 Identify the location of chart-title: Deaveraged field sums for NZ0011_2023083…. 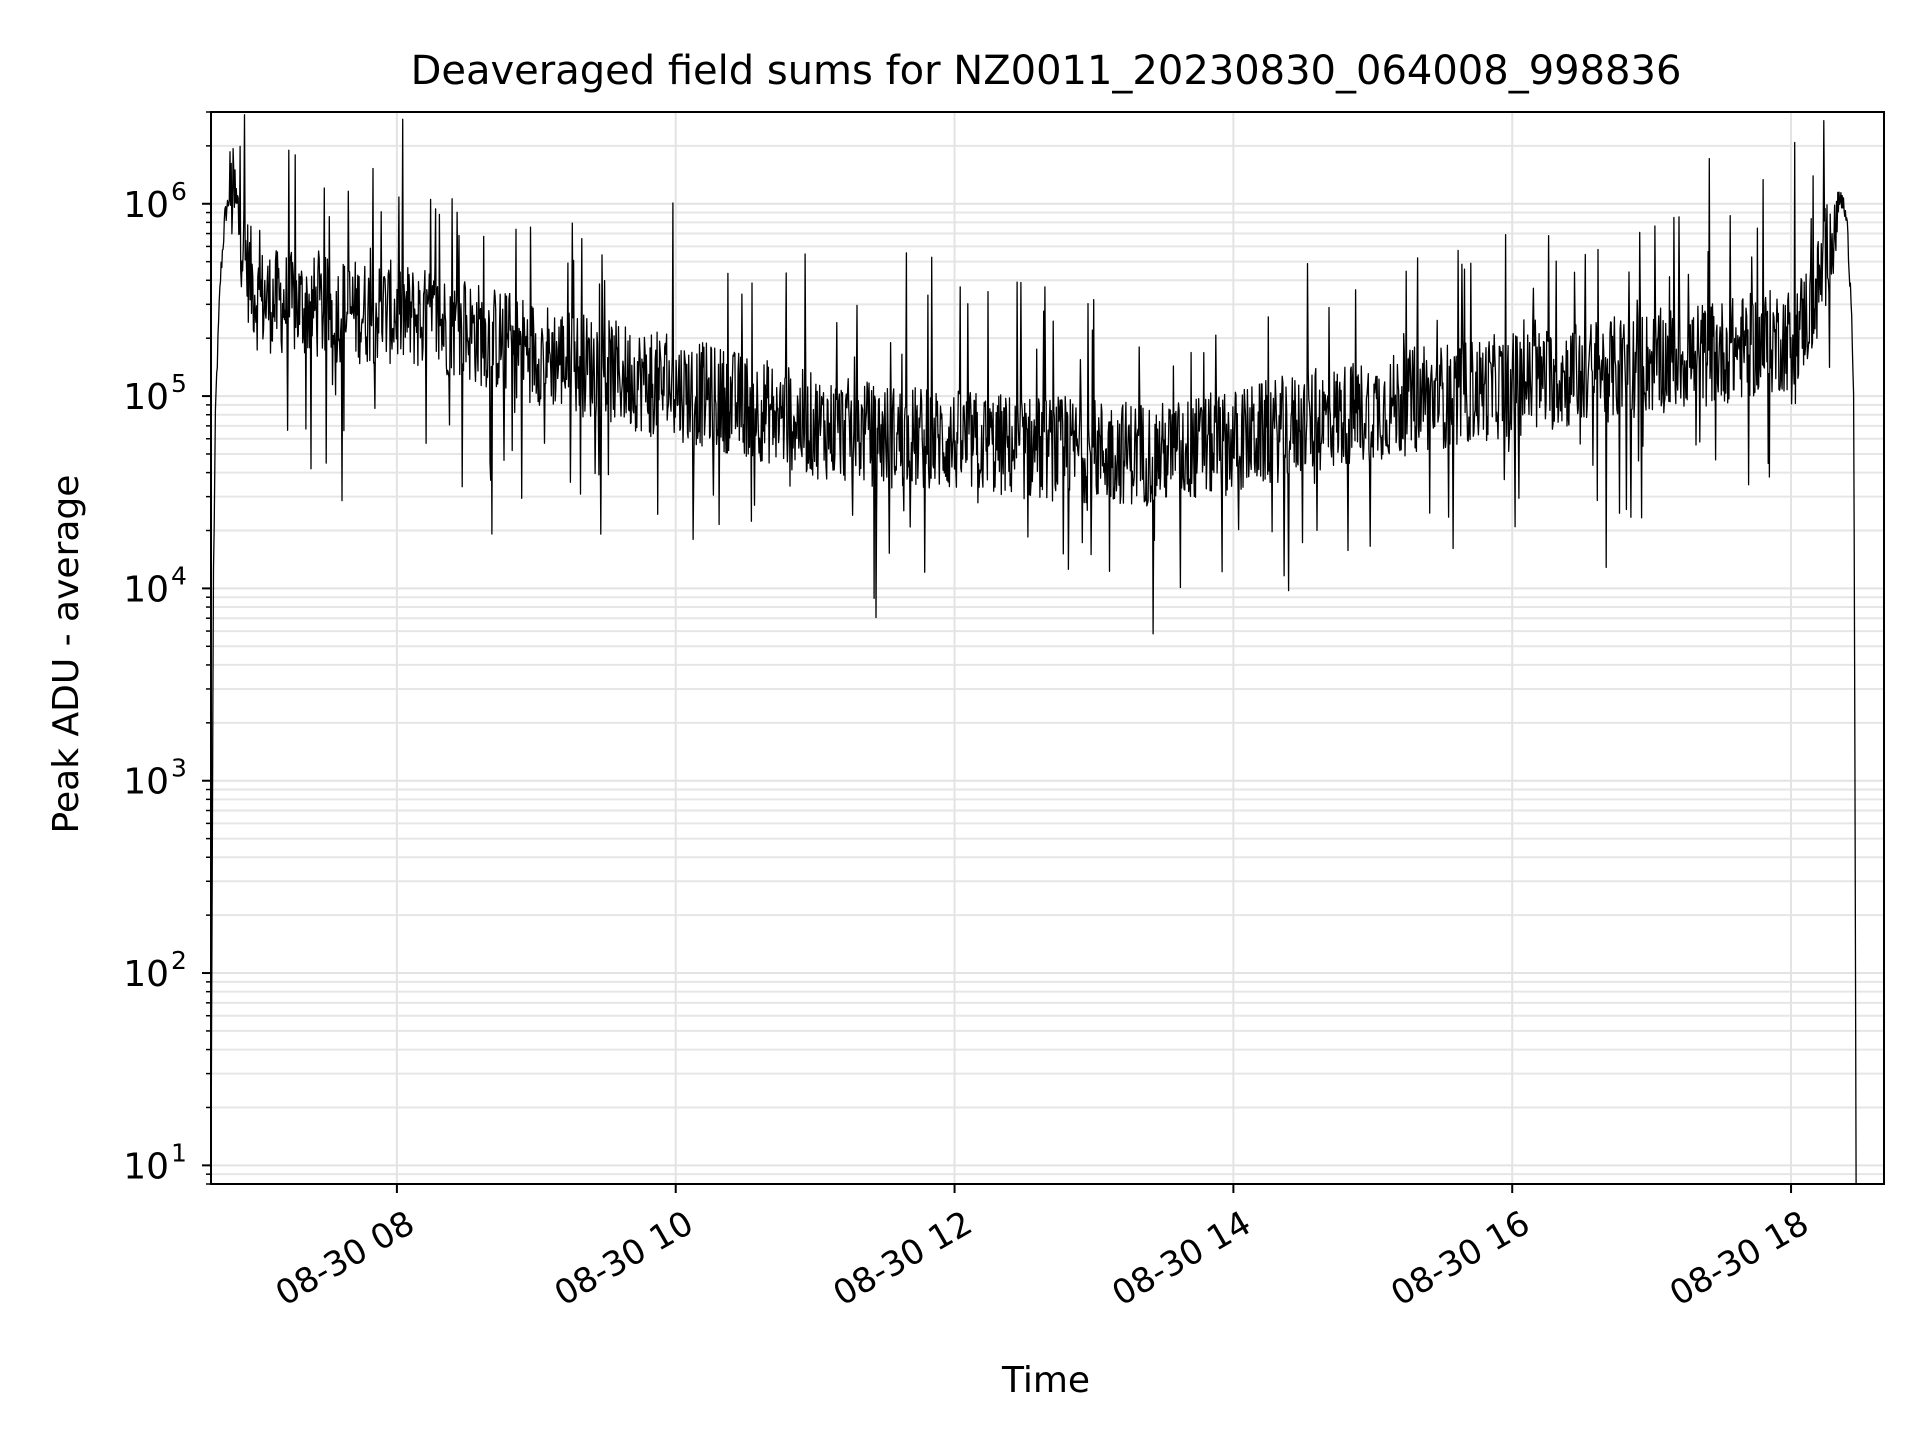
(1046, 71).